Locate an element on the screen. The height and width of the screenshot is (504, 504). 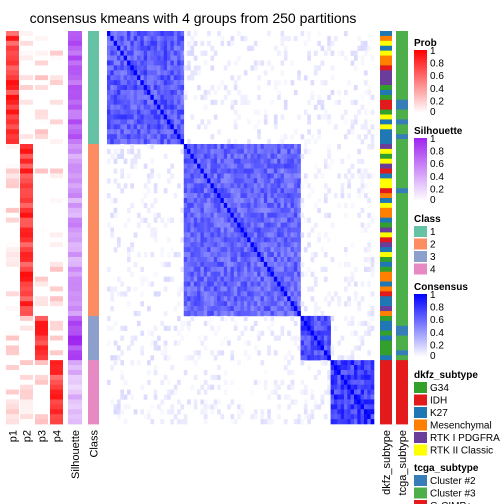
prob-cell-p1 is located at coordinates (12, 402).